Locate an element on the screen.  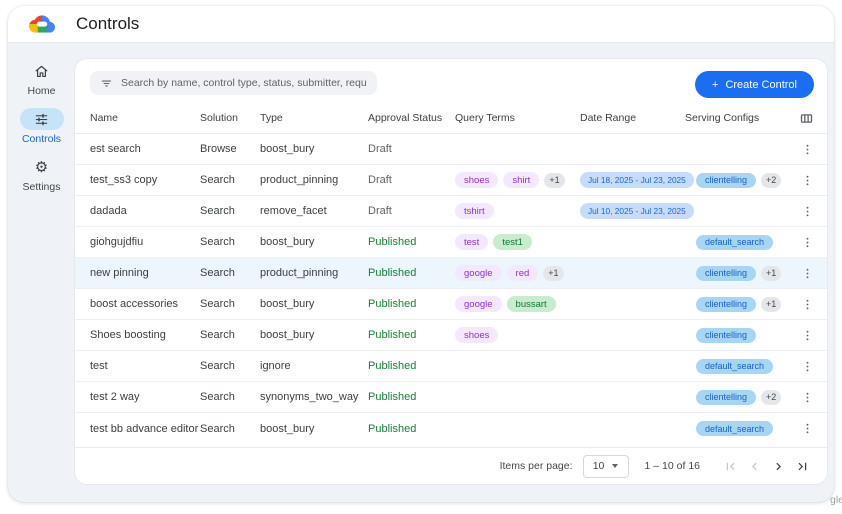
pagination-range: 1 – 10 of 16 is located at coordinates (672, 466).